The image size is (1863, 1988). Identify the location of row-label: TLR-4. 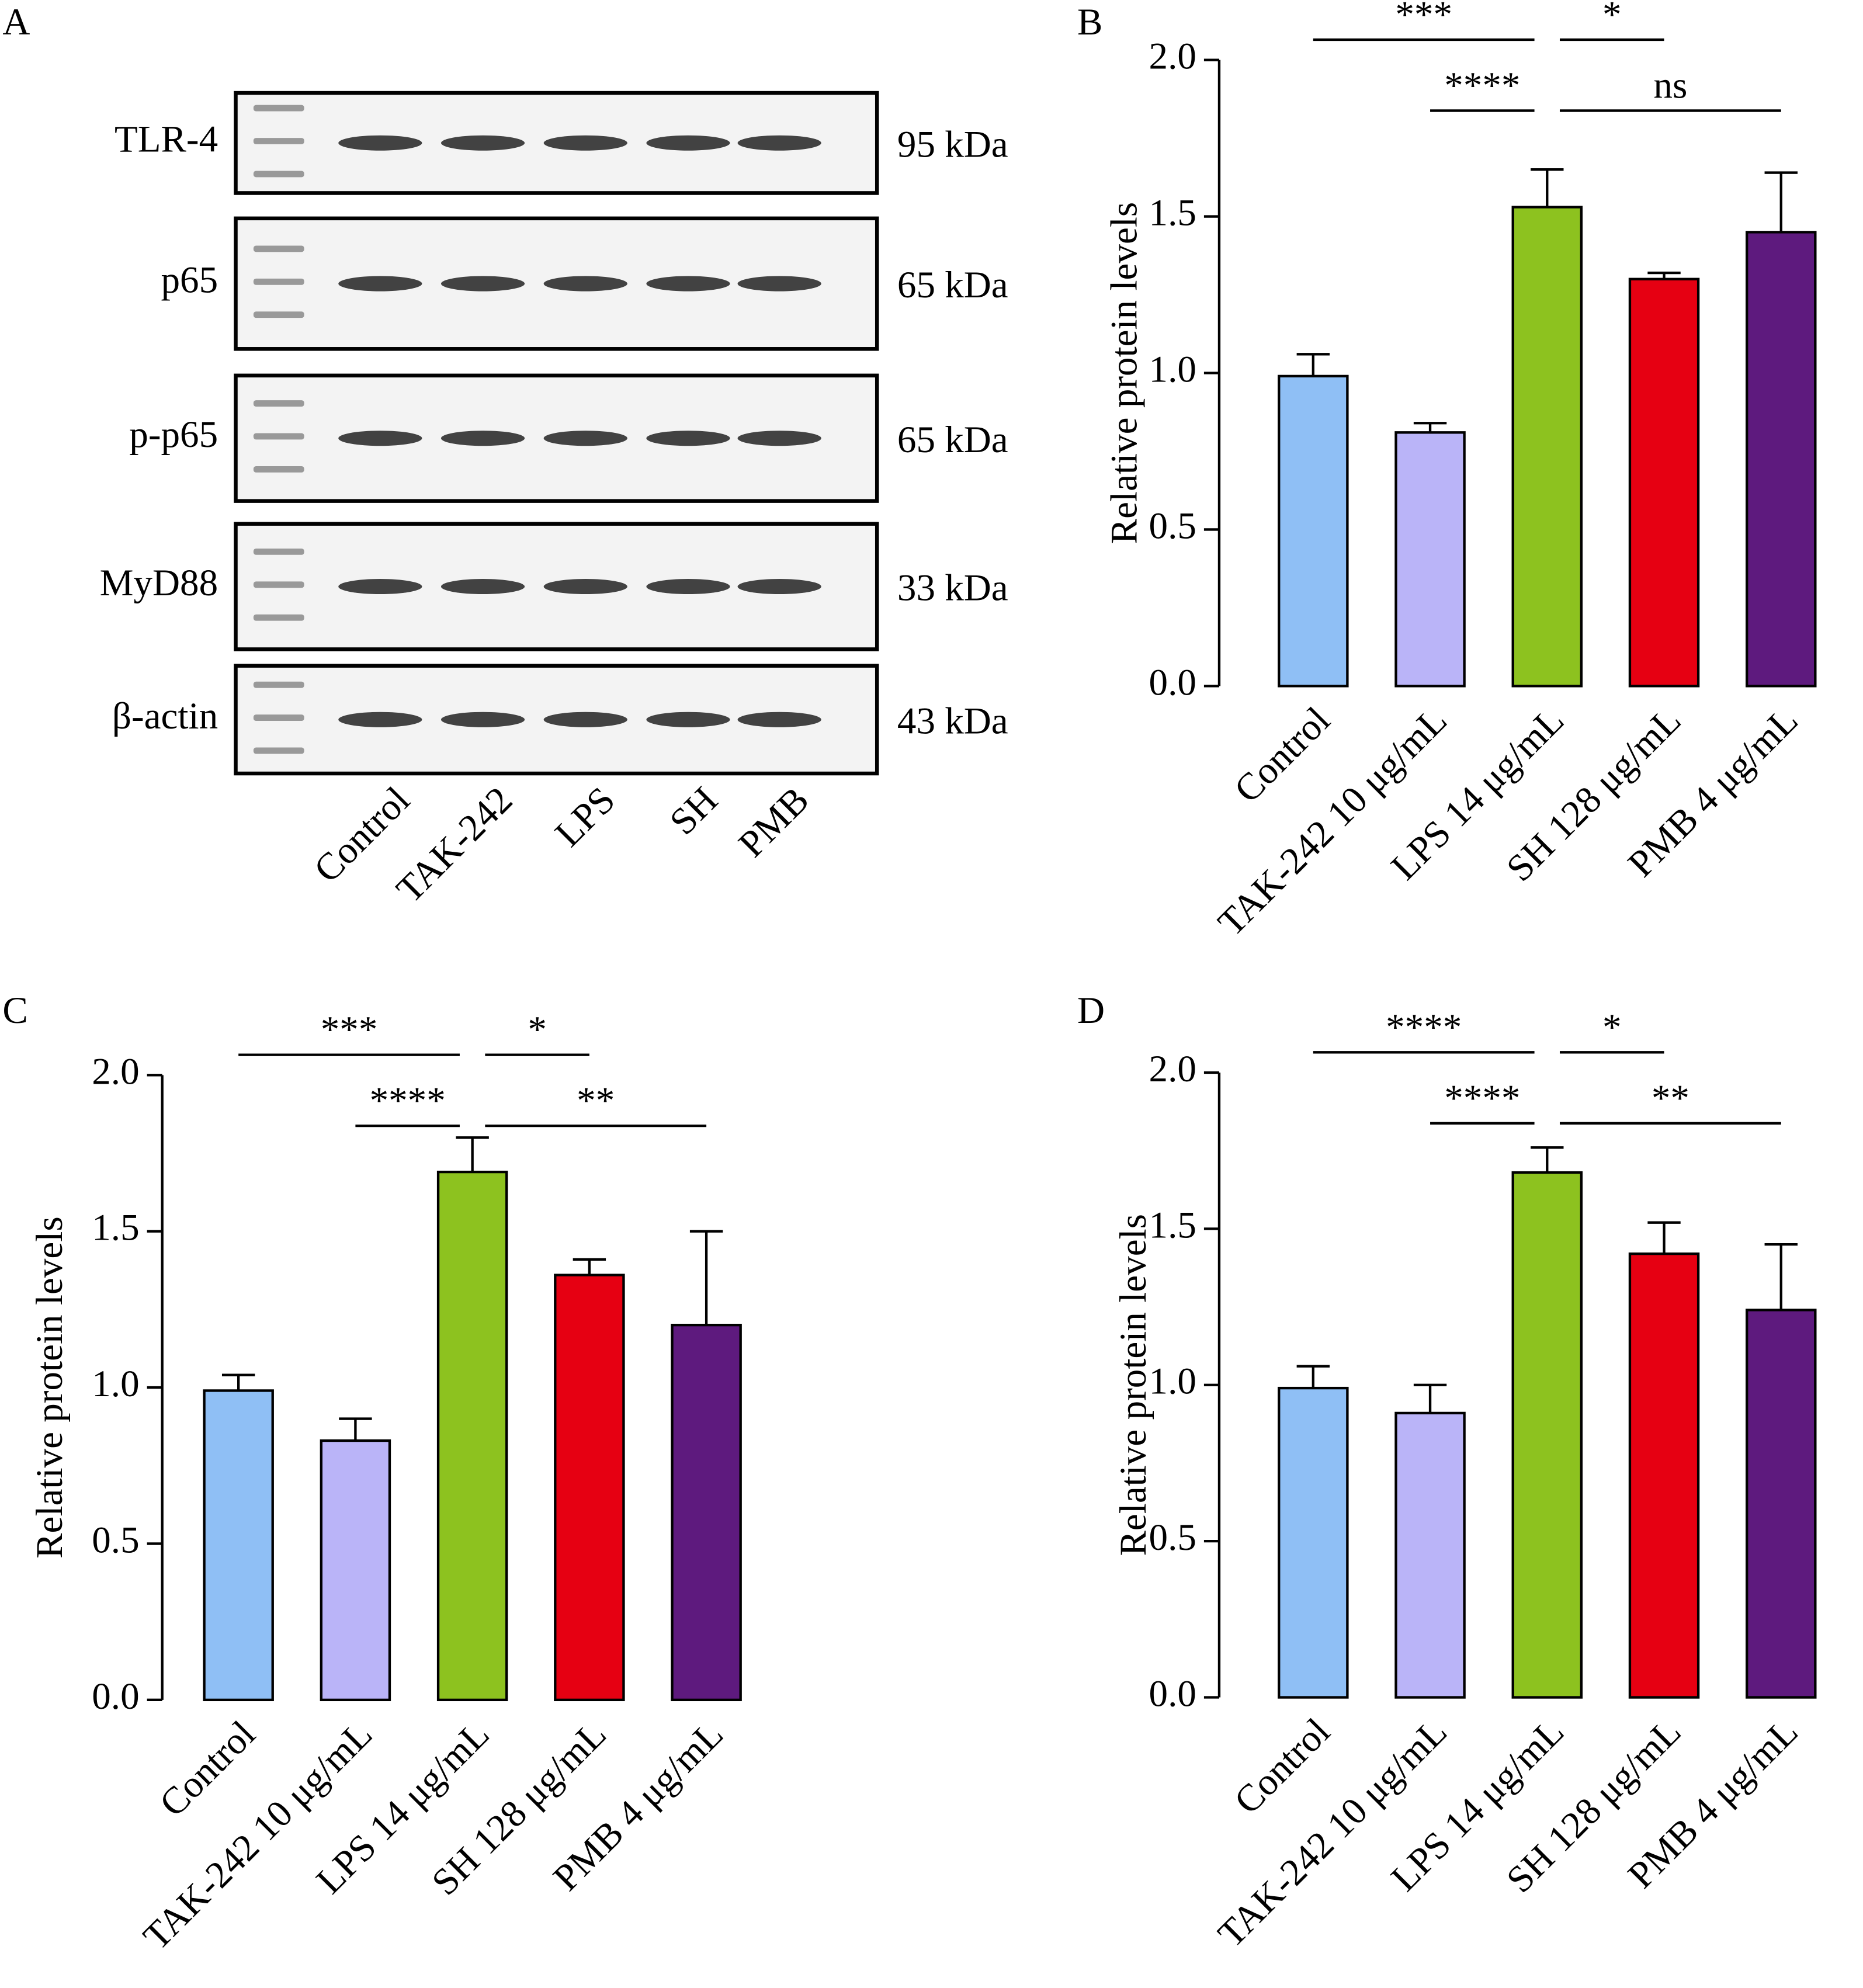
(167, 140).